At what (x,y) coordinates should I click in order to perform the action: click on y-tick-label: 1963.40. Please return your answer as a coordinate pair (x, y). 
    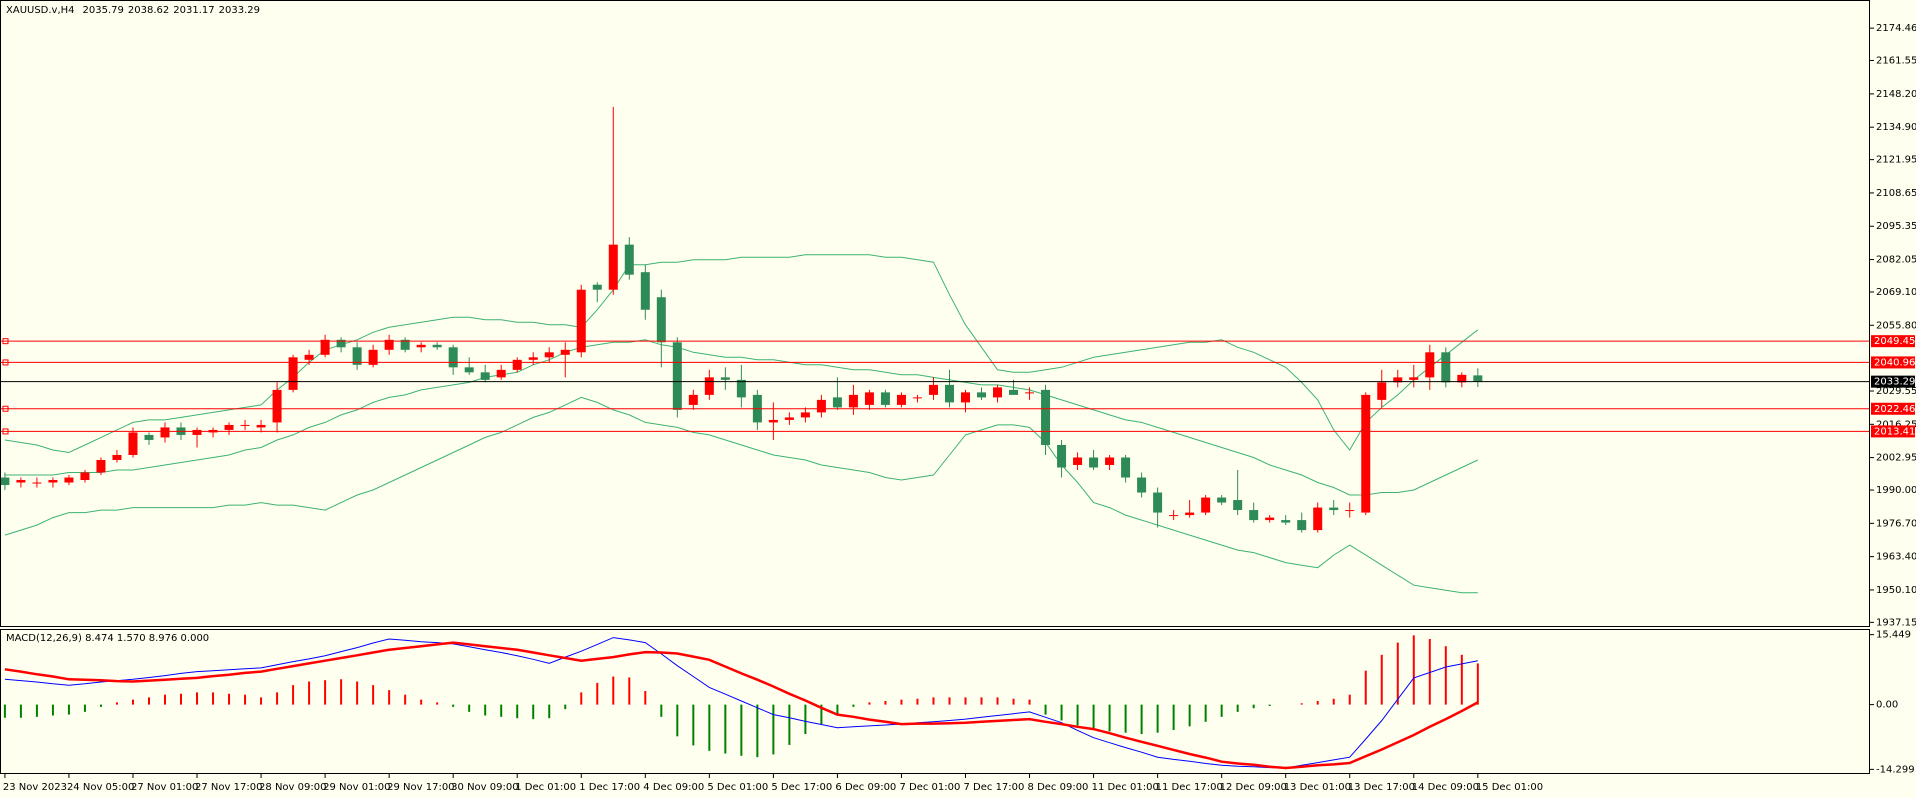
    Looking at the image, I should click on (1896, 557).